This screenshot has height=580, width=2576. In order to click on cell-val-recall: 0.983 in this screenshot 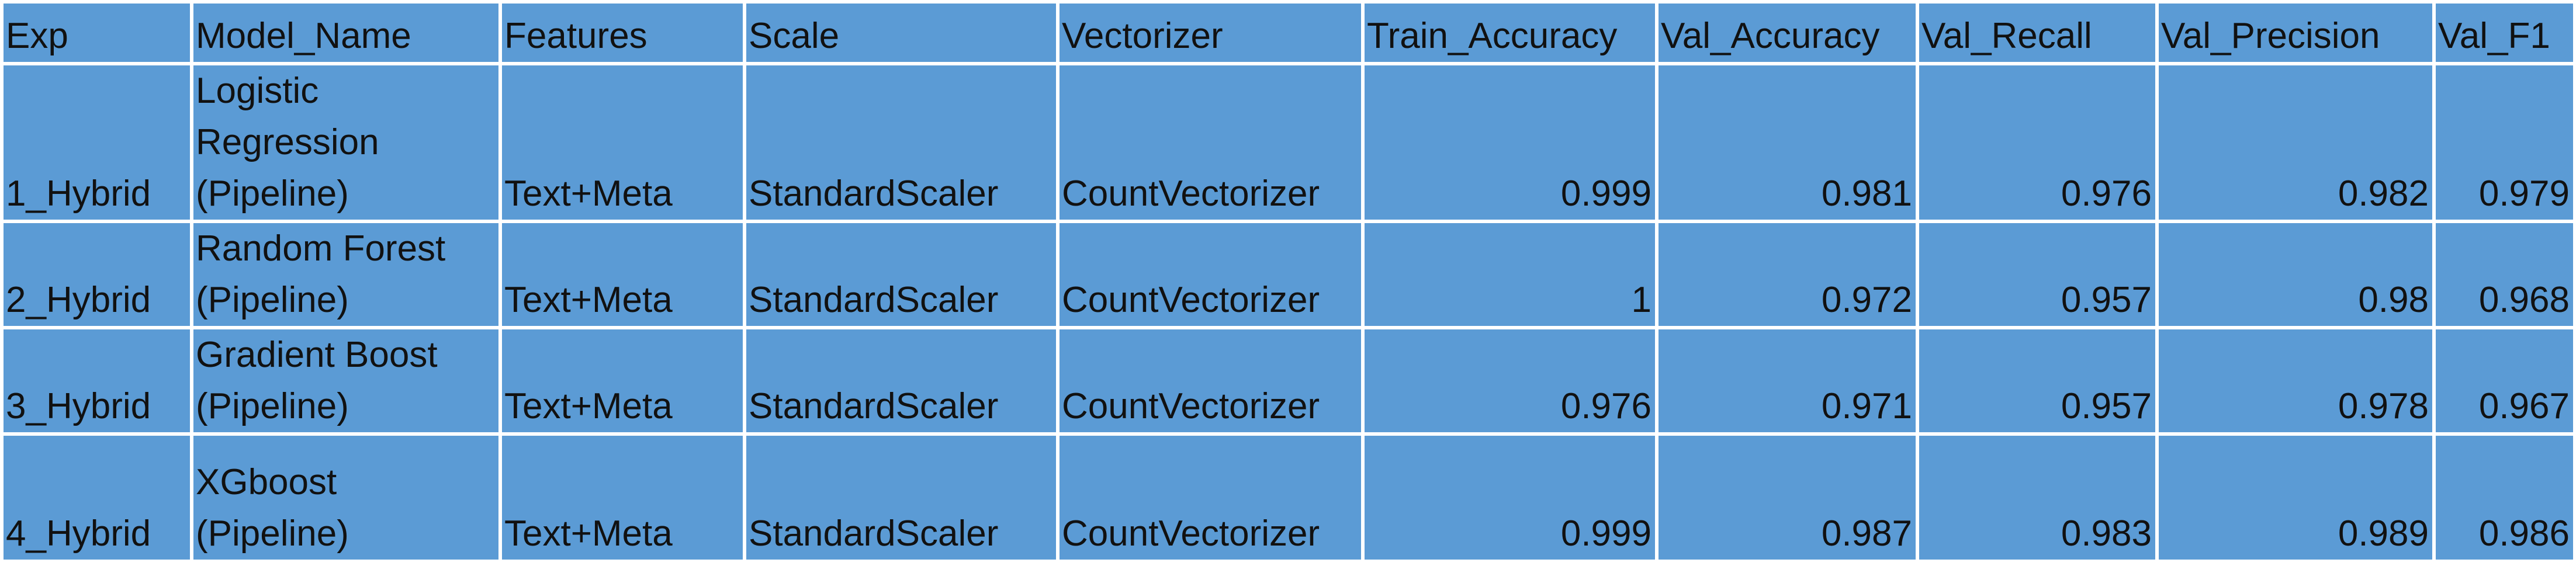, I will do `click(2037, 497)`.